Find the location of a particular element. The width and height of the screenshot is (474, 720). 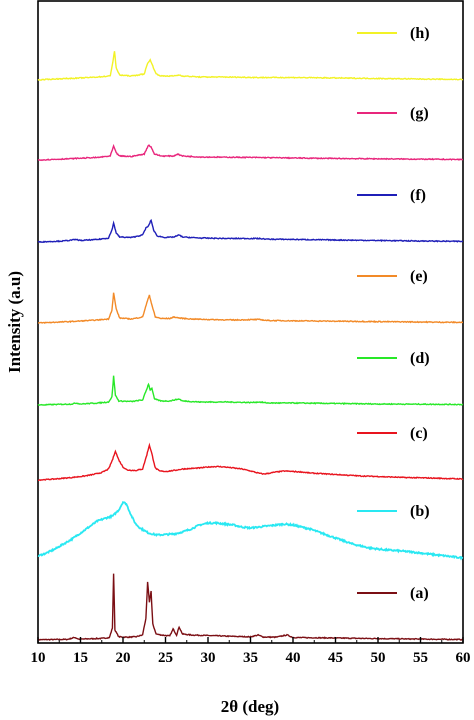

legend: (a) (b) (c) (d) (e) (f) (g) (h) is located at coordinates (393, 313).